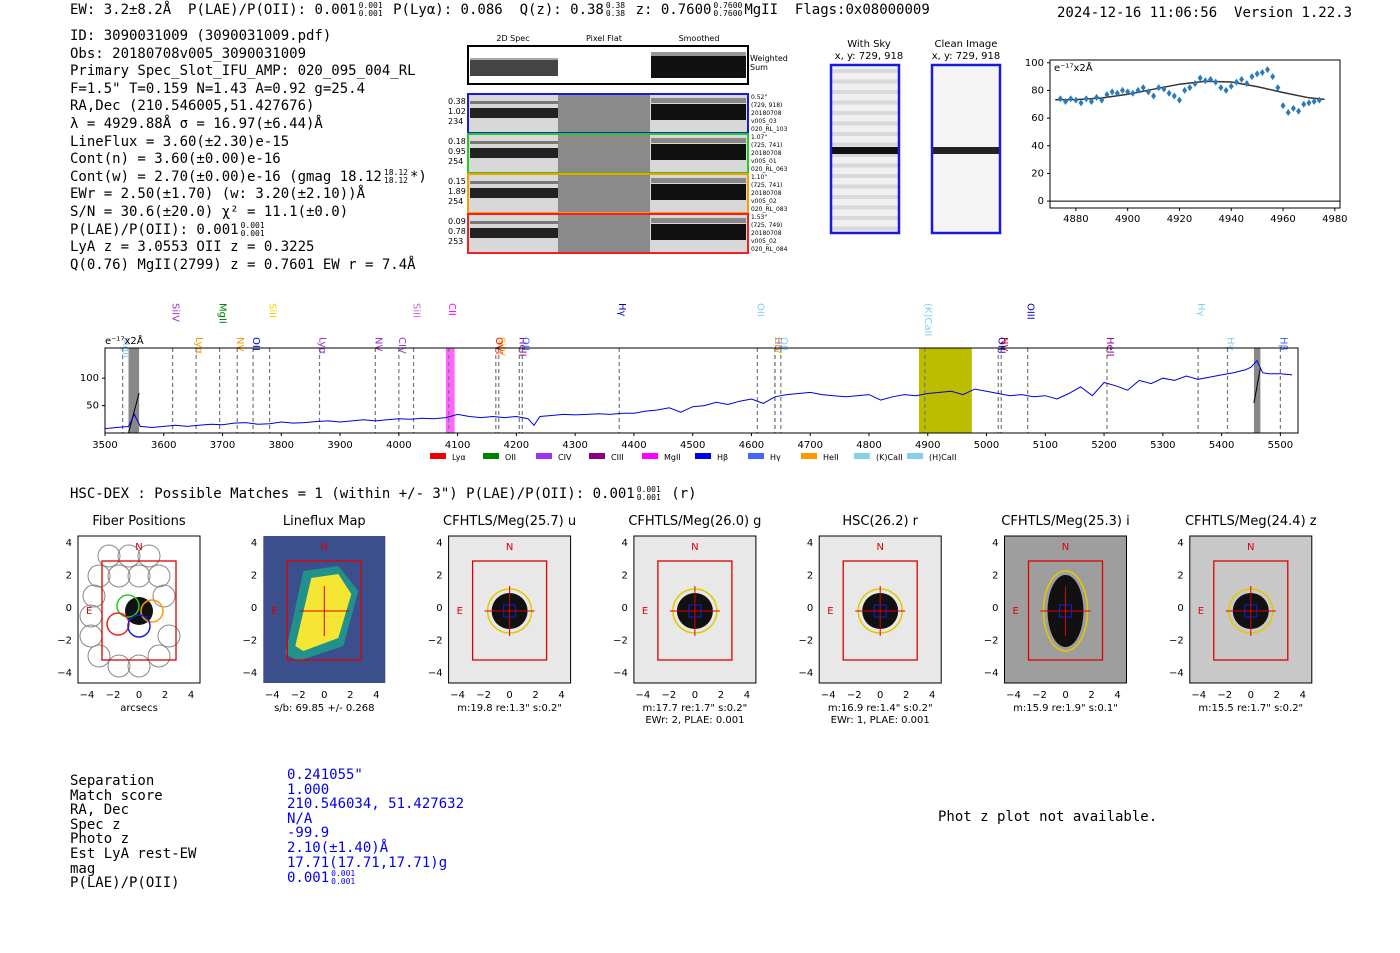 The width and height of the screenshot is (1400, 953). Describe the element at coordinates (1065, 521) in the screenshot. I see `cutout-title: CFHTLS/Meg(25.3) i` at that location.